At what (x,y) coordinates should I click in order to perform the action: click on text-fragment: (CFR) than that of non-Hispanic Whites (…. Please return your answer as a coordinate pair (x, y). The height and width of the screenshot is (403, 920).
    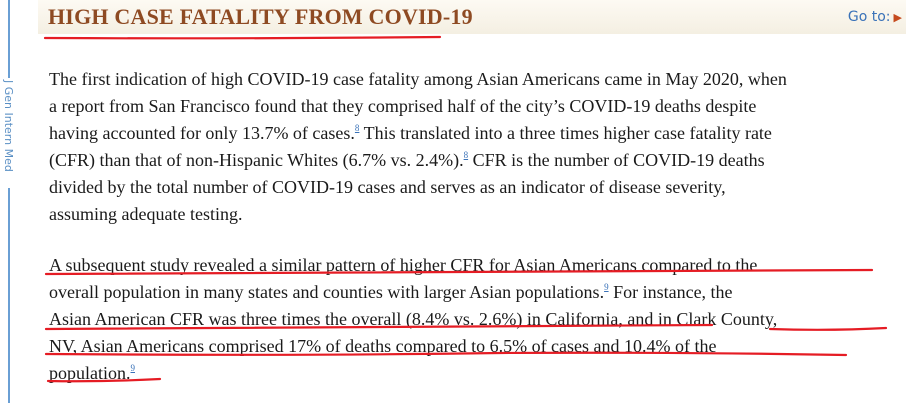
    Looking at the image, I should click on (256, 160).